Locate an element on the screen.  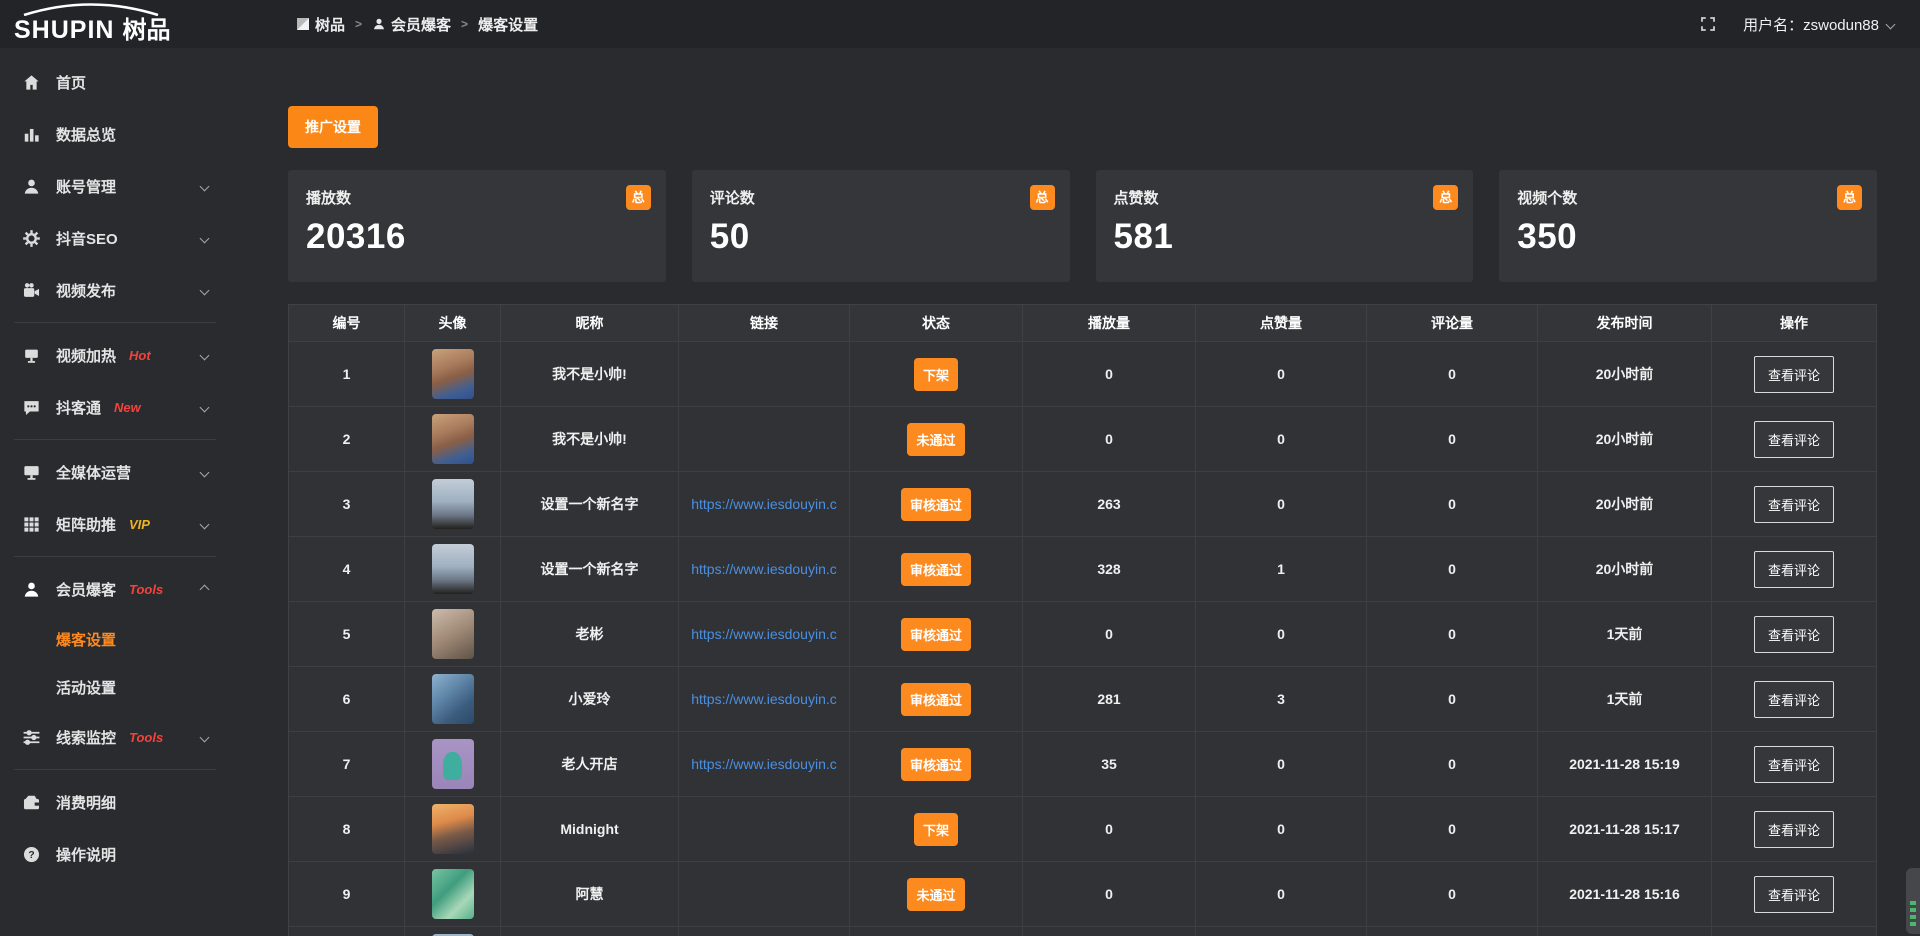
promotion-settings-button: 推广设置 is located at coordinates (333, 127).